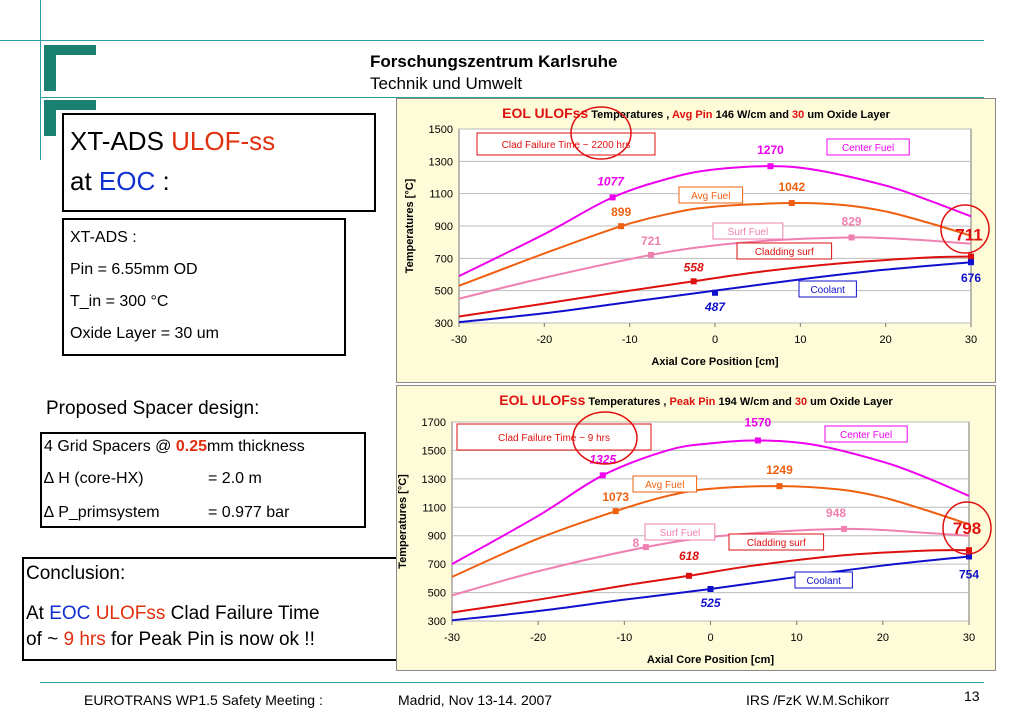  Describe the element at coordinates (791, 187) in the screenshot. I see `data-label: 1042` at that location.